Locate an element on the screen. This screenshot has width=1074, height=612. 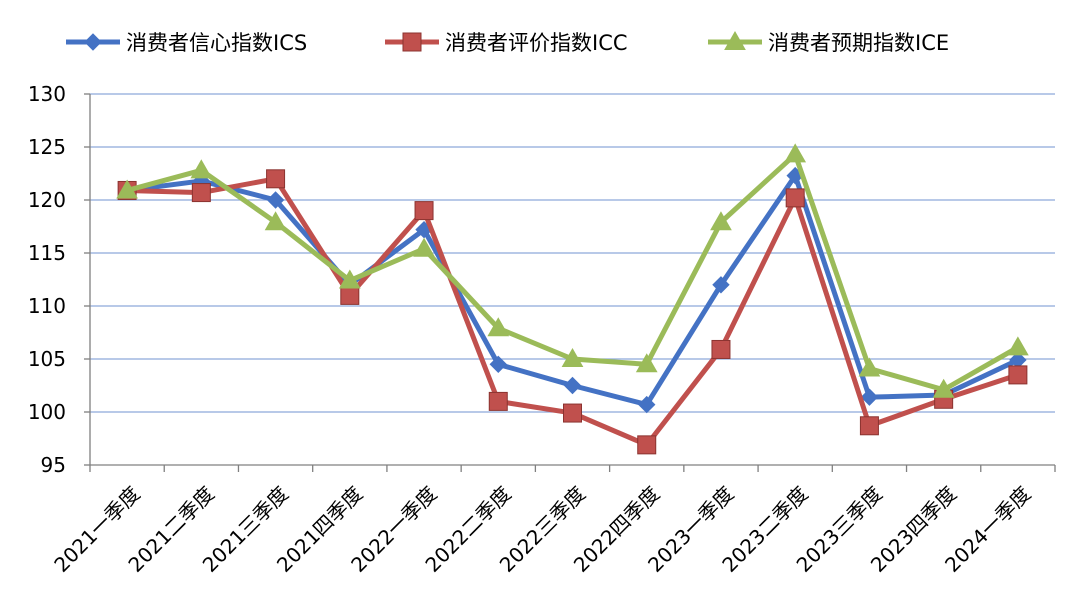
y-tick-label: 100 is located at coordinates (47, 412).